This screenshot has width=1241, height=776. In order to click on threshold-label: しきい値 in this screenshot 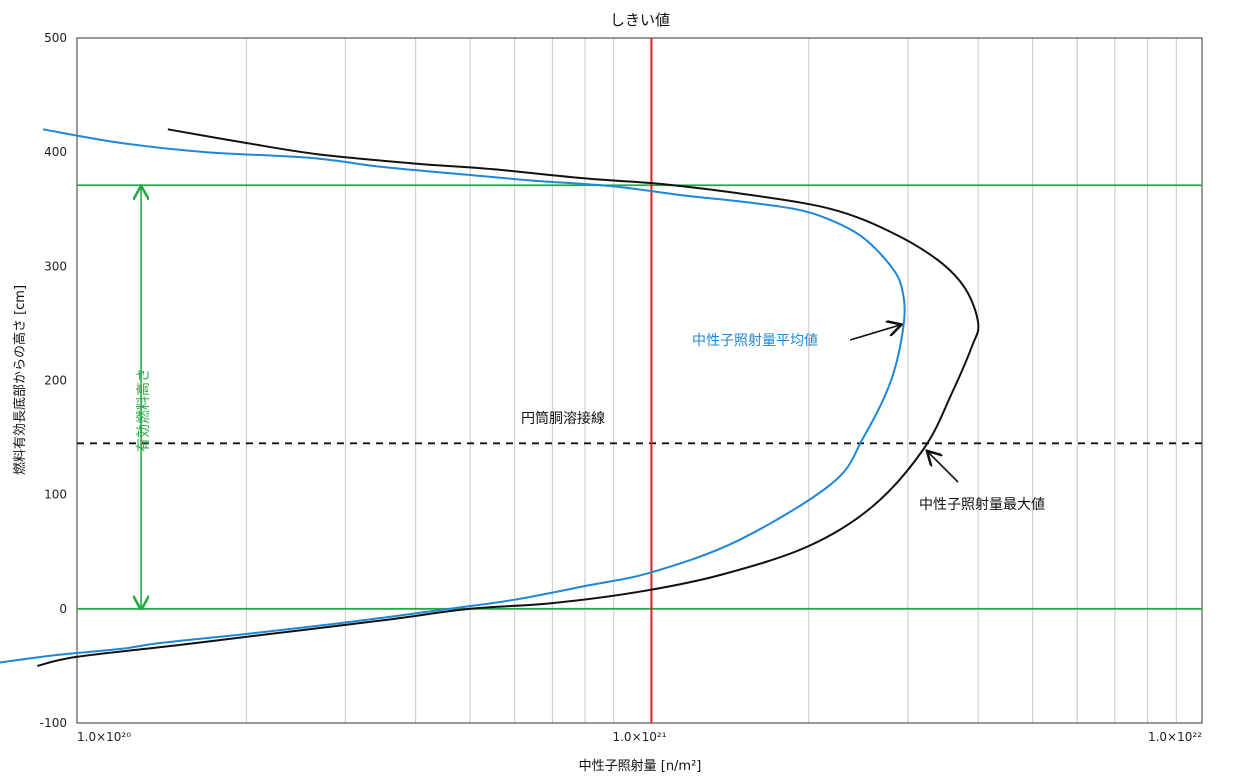, I will do `click(640, 20)`.